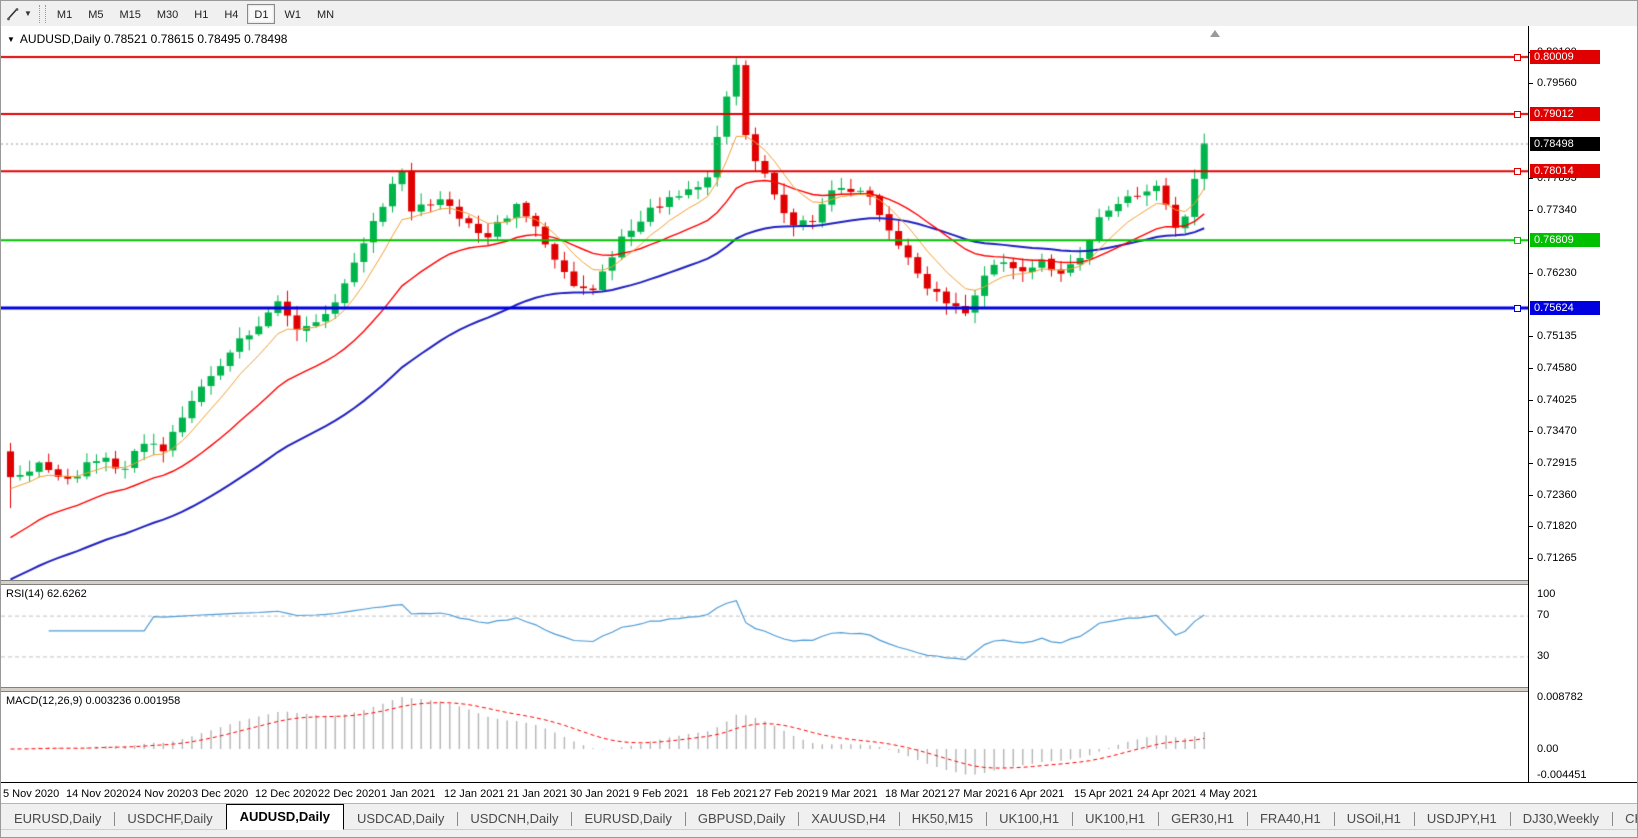 Image resolution: width=1638 pixels, height=838 pixels. I want to click on price-badge: 0.78014, so click(1565, 171).